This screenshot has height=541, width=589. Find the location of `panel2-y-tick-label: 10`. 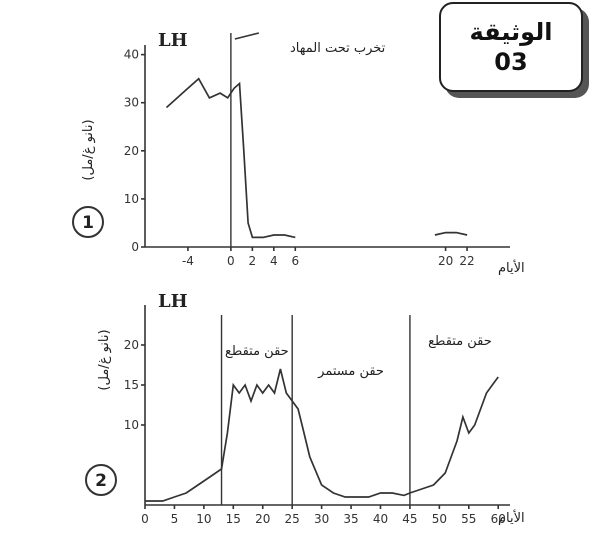

panel2-y-tick-label: 10 is located at coordinates (131, 425).